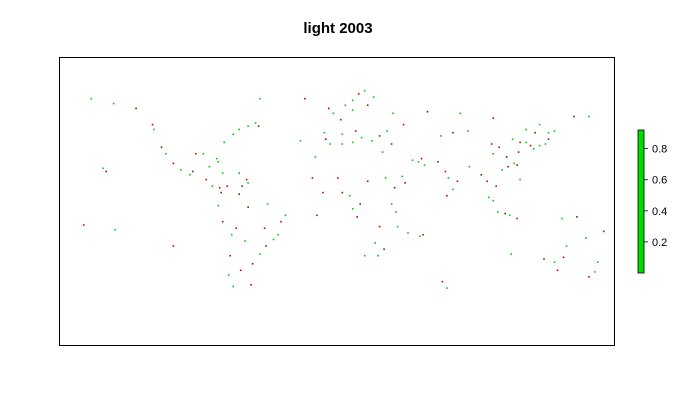 This screenshot has width=700, height=420. Describe the element at coordinates (338, 28) in the screenshot. I see `map-title: light 2003` at that location.